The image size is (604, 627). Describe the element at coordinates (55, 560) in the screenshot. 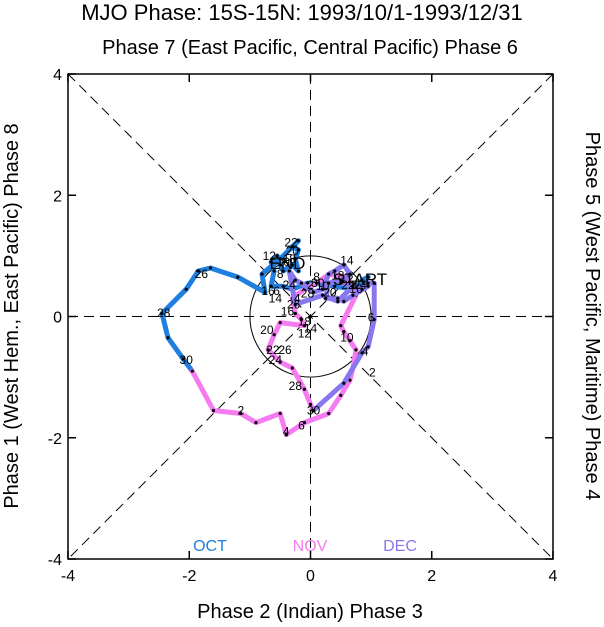

I see `y-tick-label: -4` at that location.